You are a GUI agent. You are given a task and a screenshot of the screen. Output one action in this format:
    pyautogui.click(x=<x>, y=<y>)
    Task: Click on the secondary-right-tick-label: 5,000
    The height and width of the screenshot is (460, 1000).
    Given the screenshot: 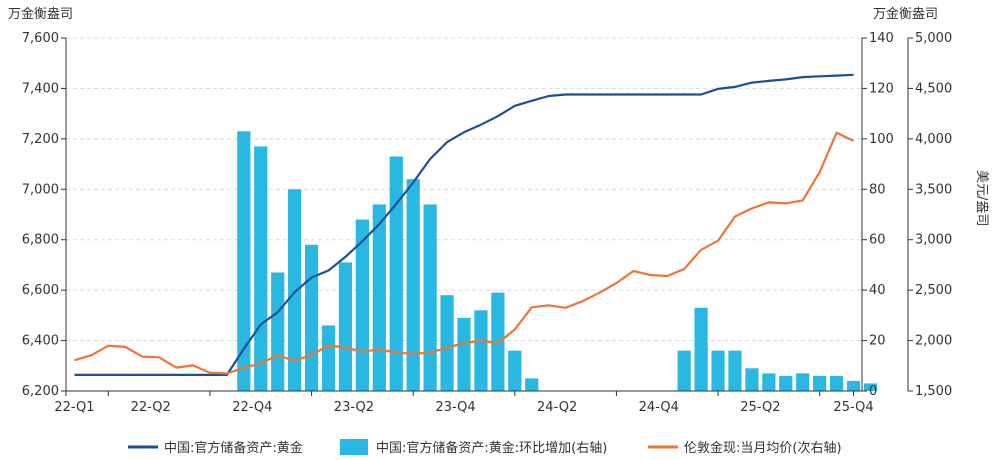 What is the action you would take?
    pyautogui.click(x=933, y=38)
    